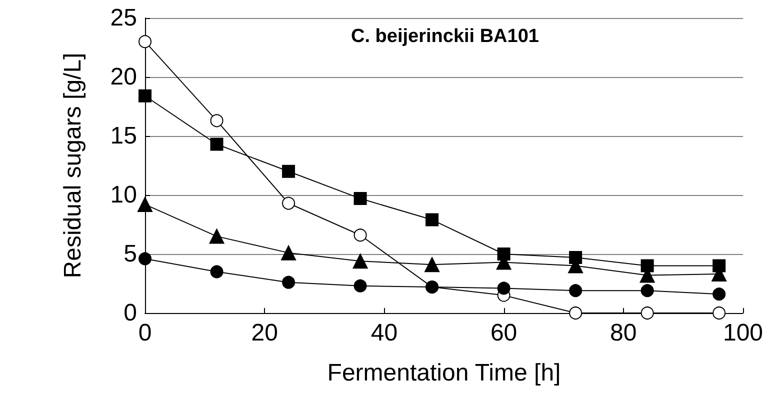 Image resolution: width=778 pixels, height=416 pixels. I want to click on y-tick-label: 25, so click(123, 18).